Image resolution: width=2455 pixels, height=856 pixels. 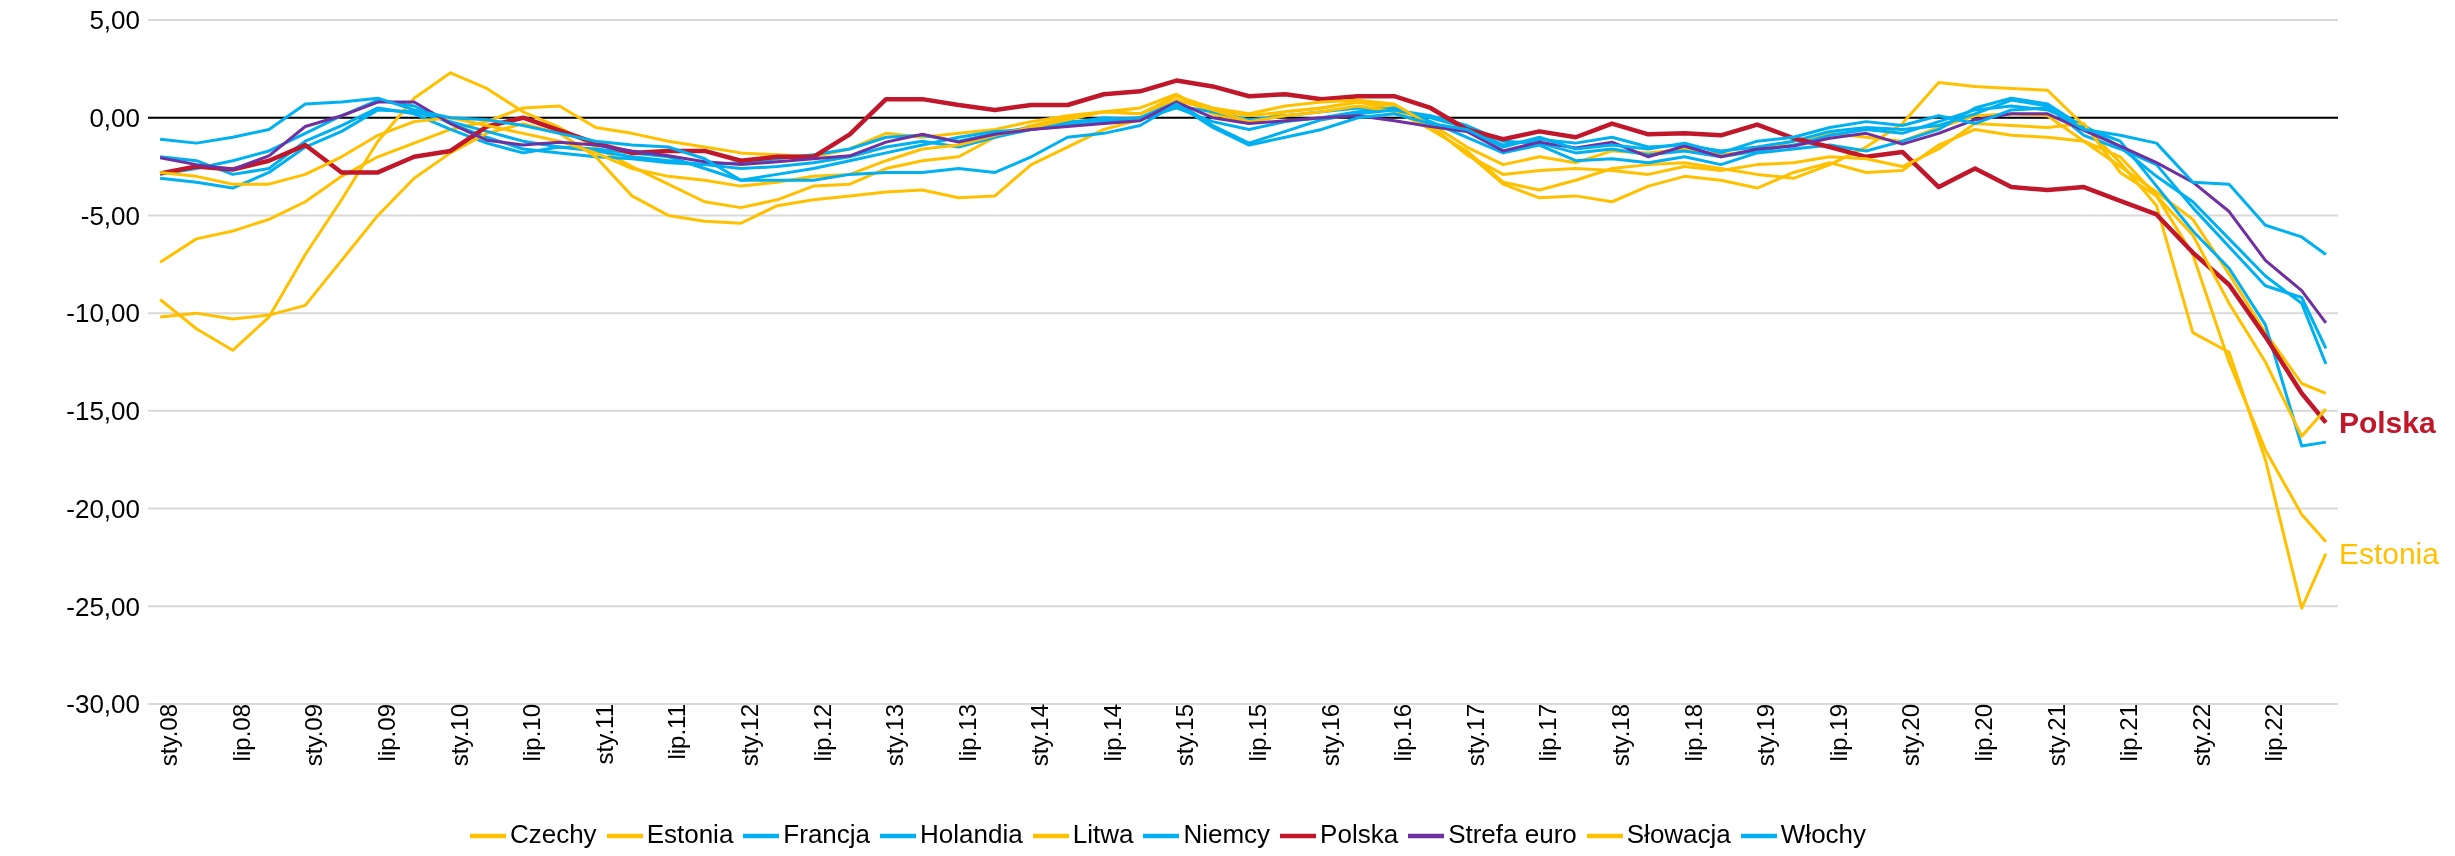 I want to click on legend-label: Słowacja, so click(x=1678, y=833).